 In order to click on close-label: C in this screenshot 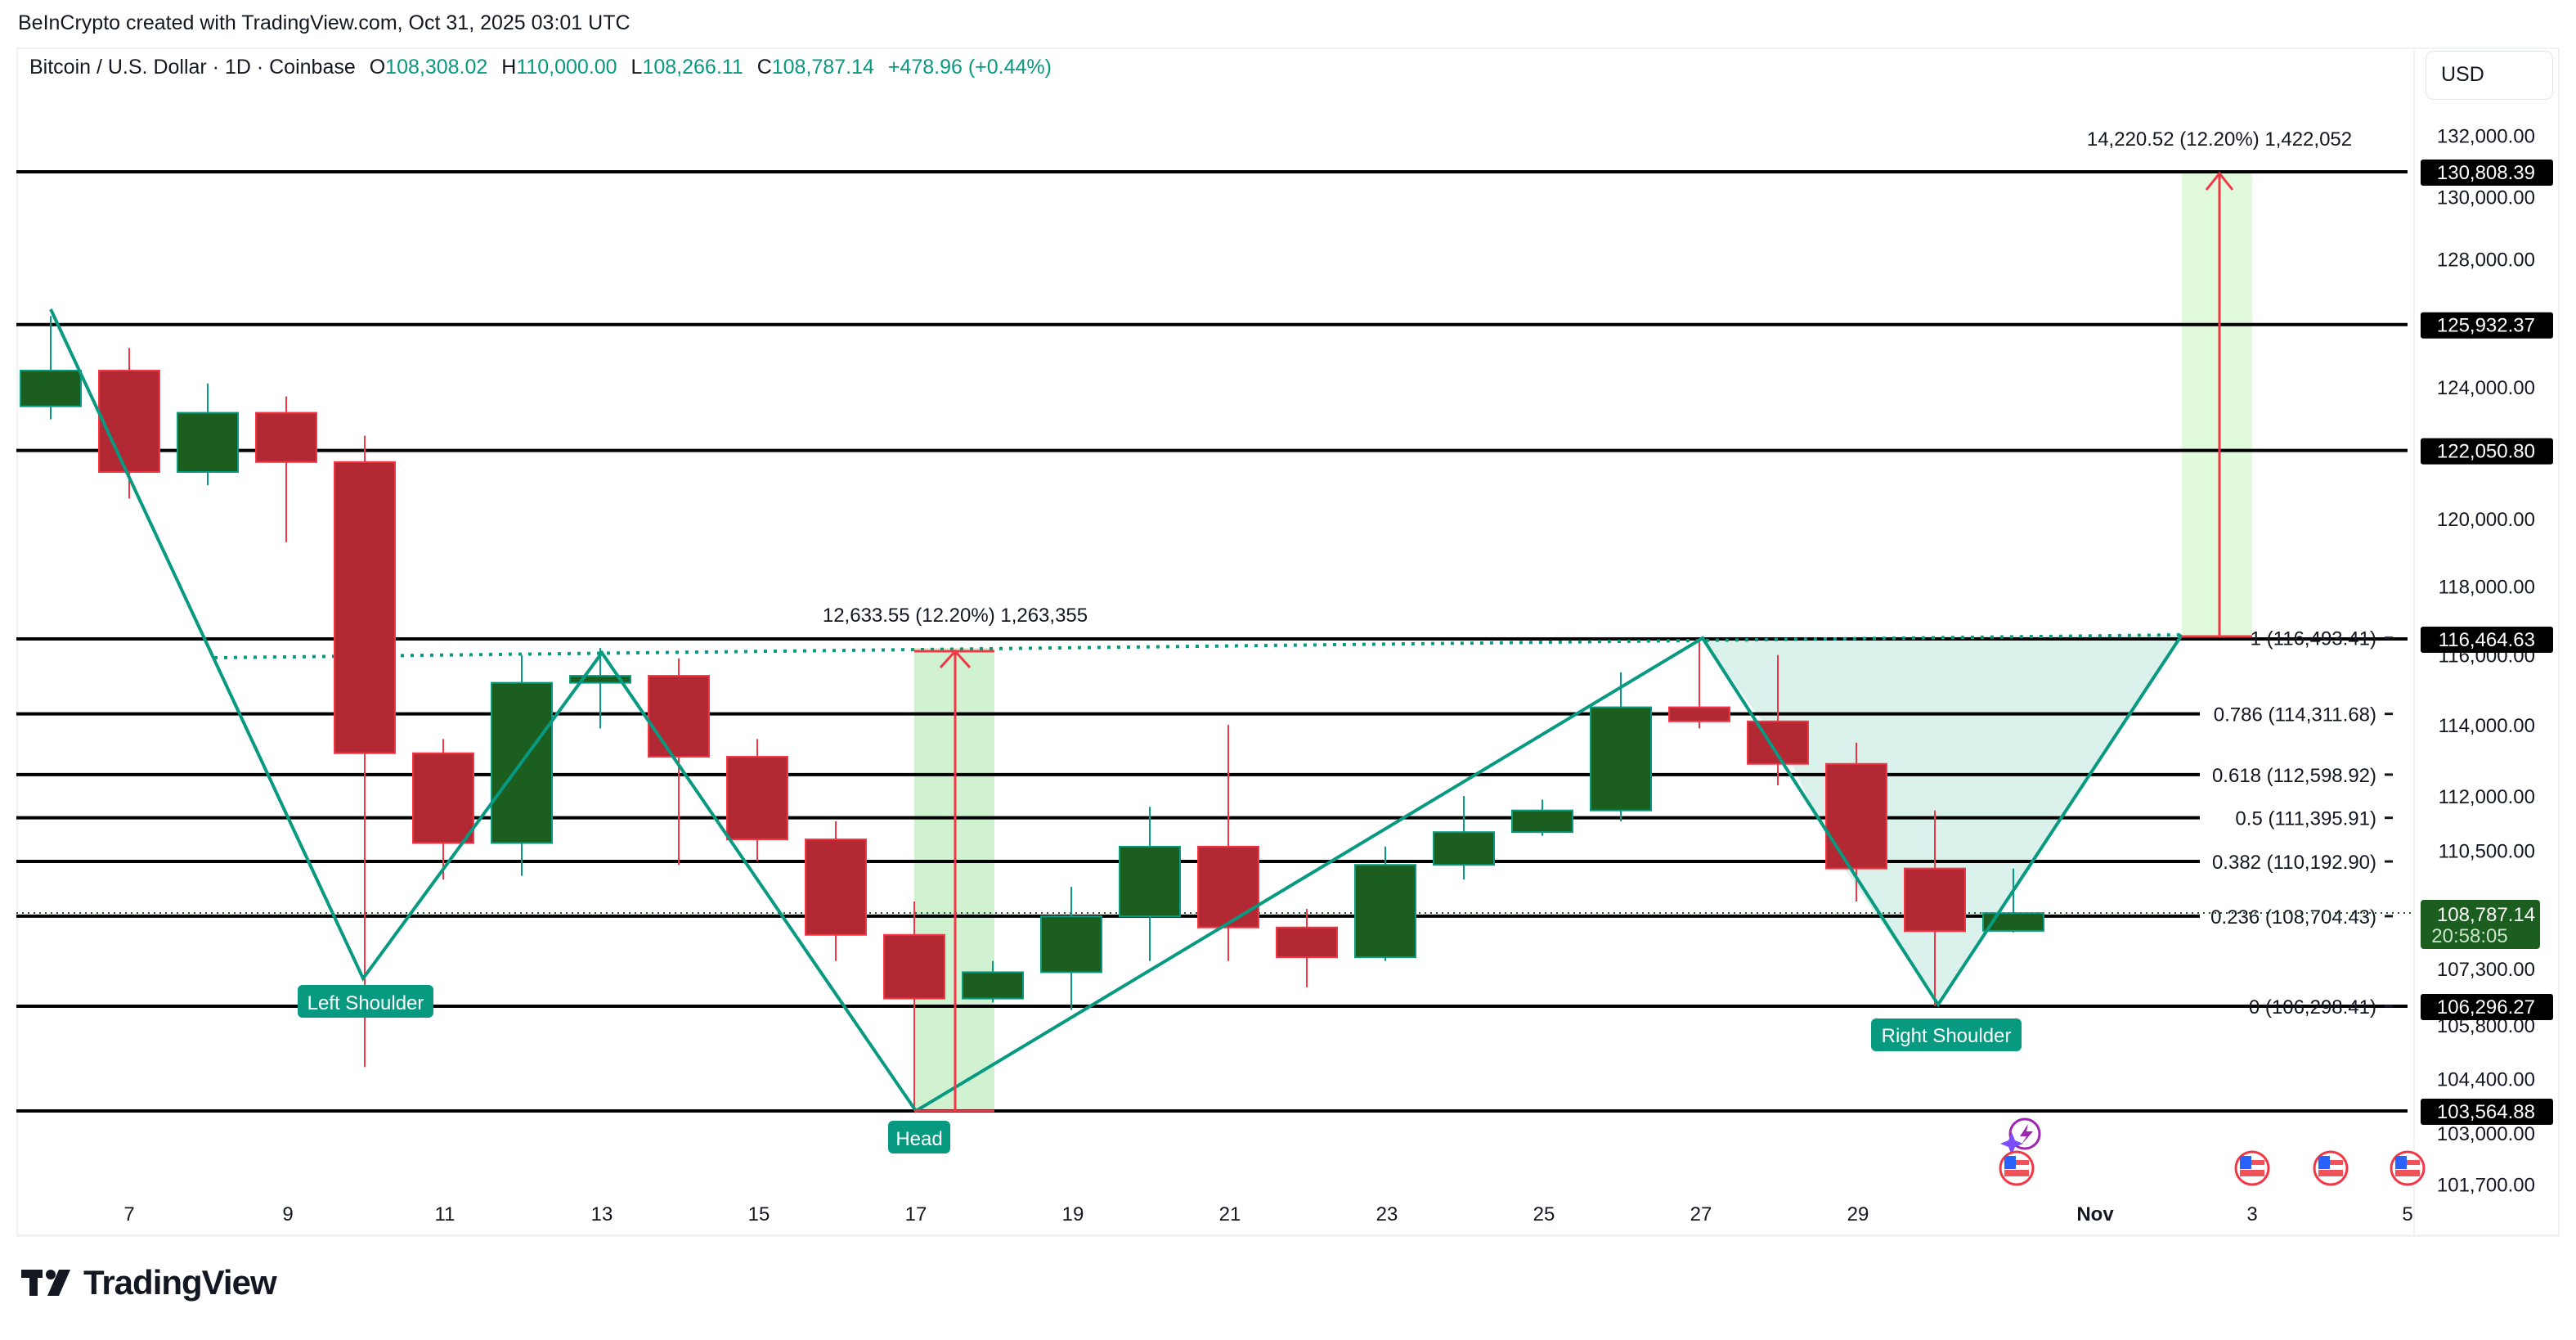, I will do `click(764, 67)`.